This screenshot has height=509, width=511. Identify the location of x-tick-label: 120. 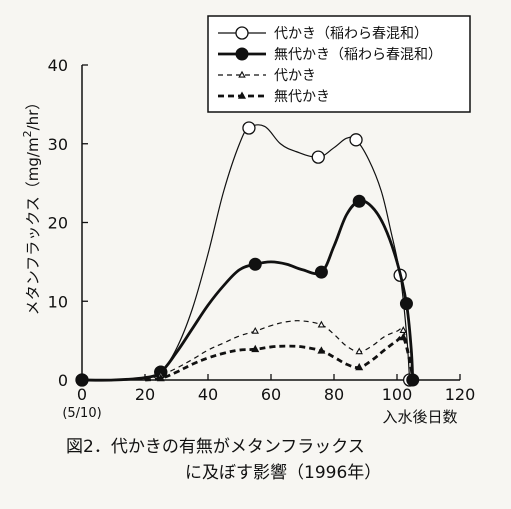
(460, 394).